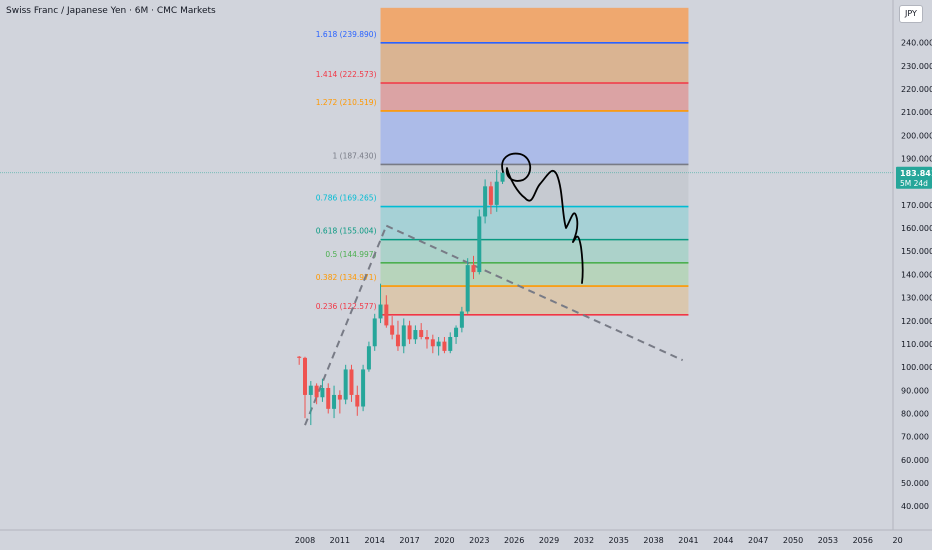 The height and width of the screenshot is (550, 932). I want to click on y-tick-label: 240.000, so click(916, 43).